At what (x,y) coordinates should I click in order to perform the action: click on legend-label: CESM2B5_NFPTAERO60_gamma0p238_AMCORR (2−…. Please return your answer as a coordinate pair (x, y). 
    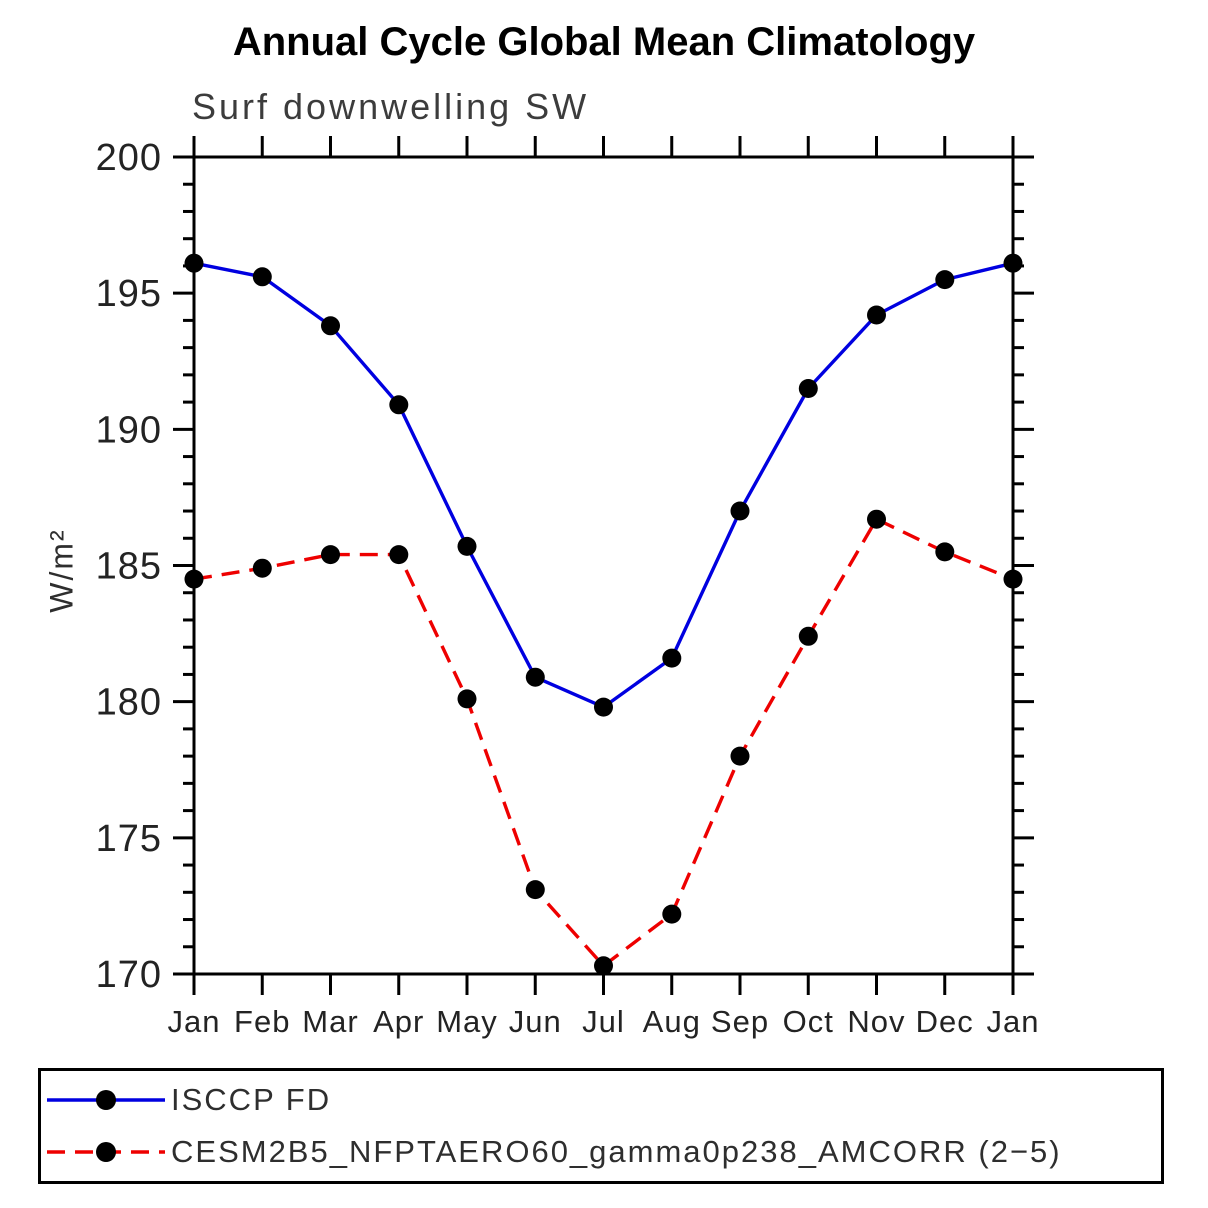
    Looking at the image, I should click on (616, 1151).